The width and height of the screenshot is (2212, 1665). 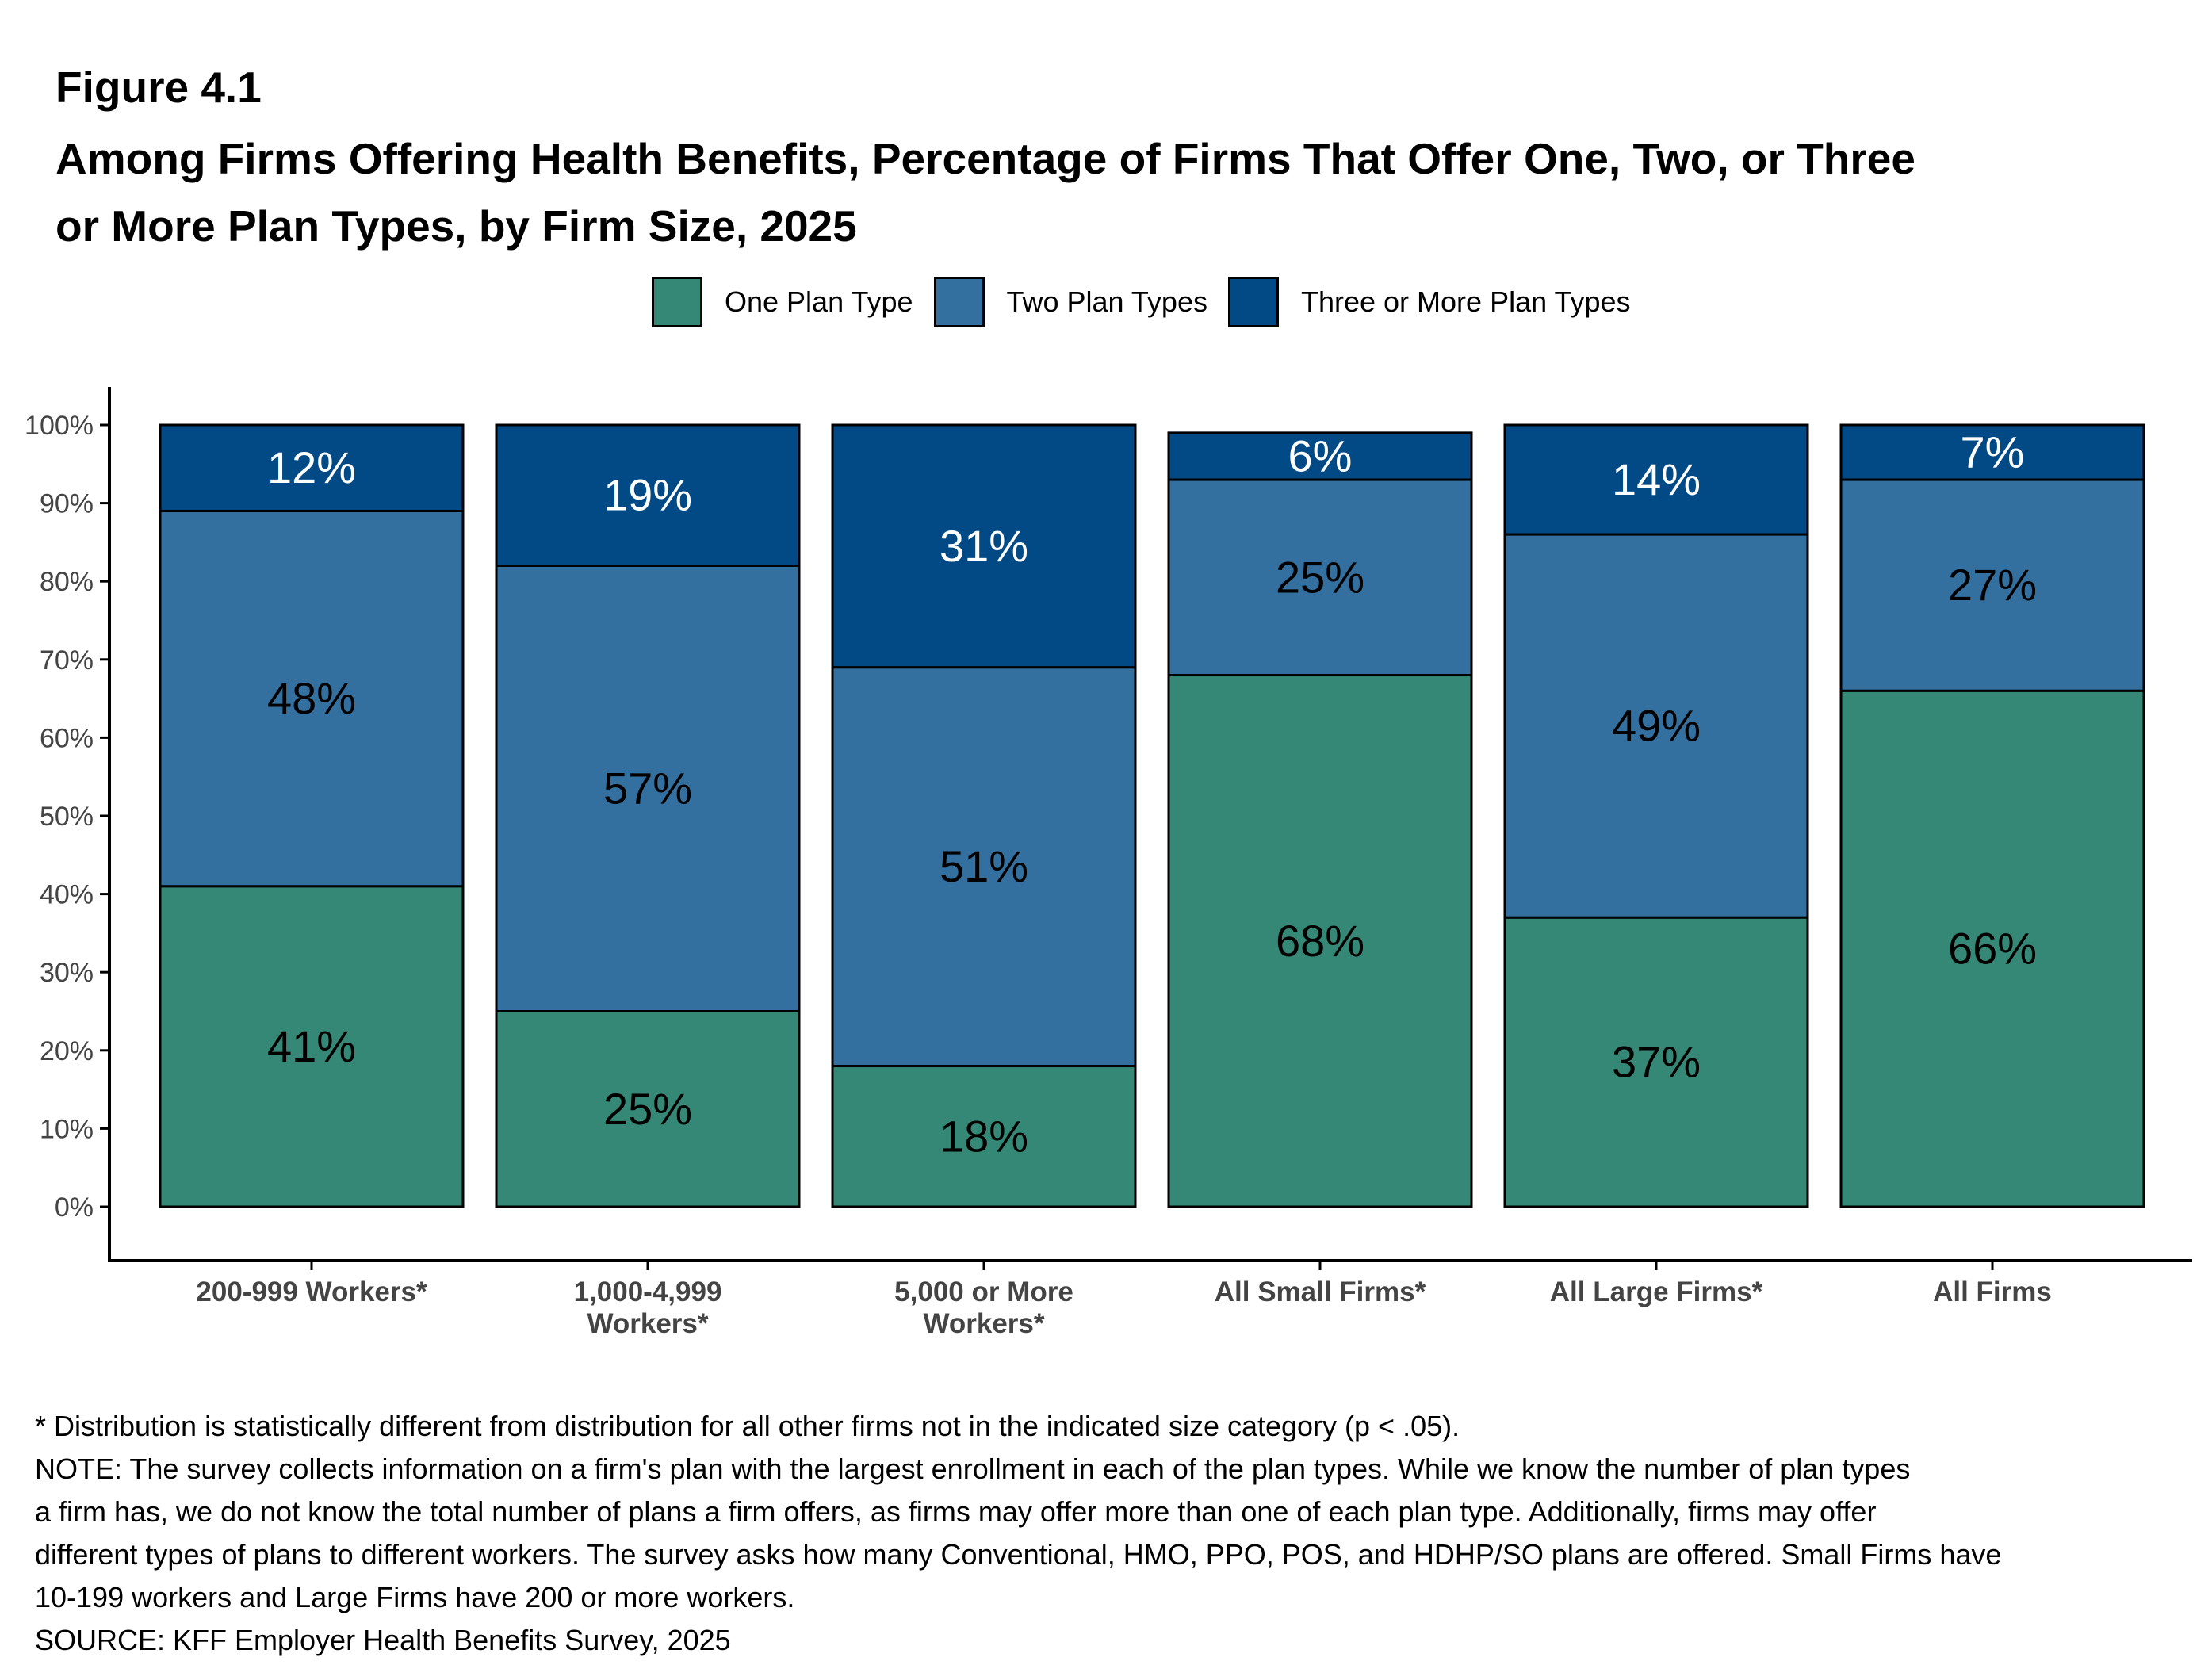 I want to click on x-category-label-5: All Firms, so click(x=1992, y=1291).